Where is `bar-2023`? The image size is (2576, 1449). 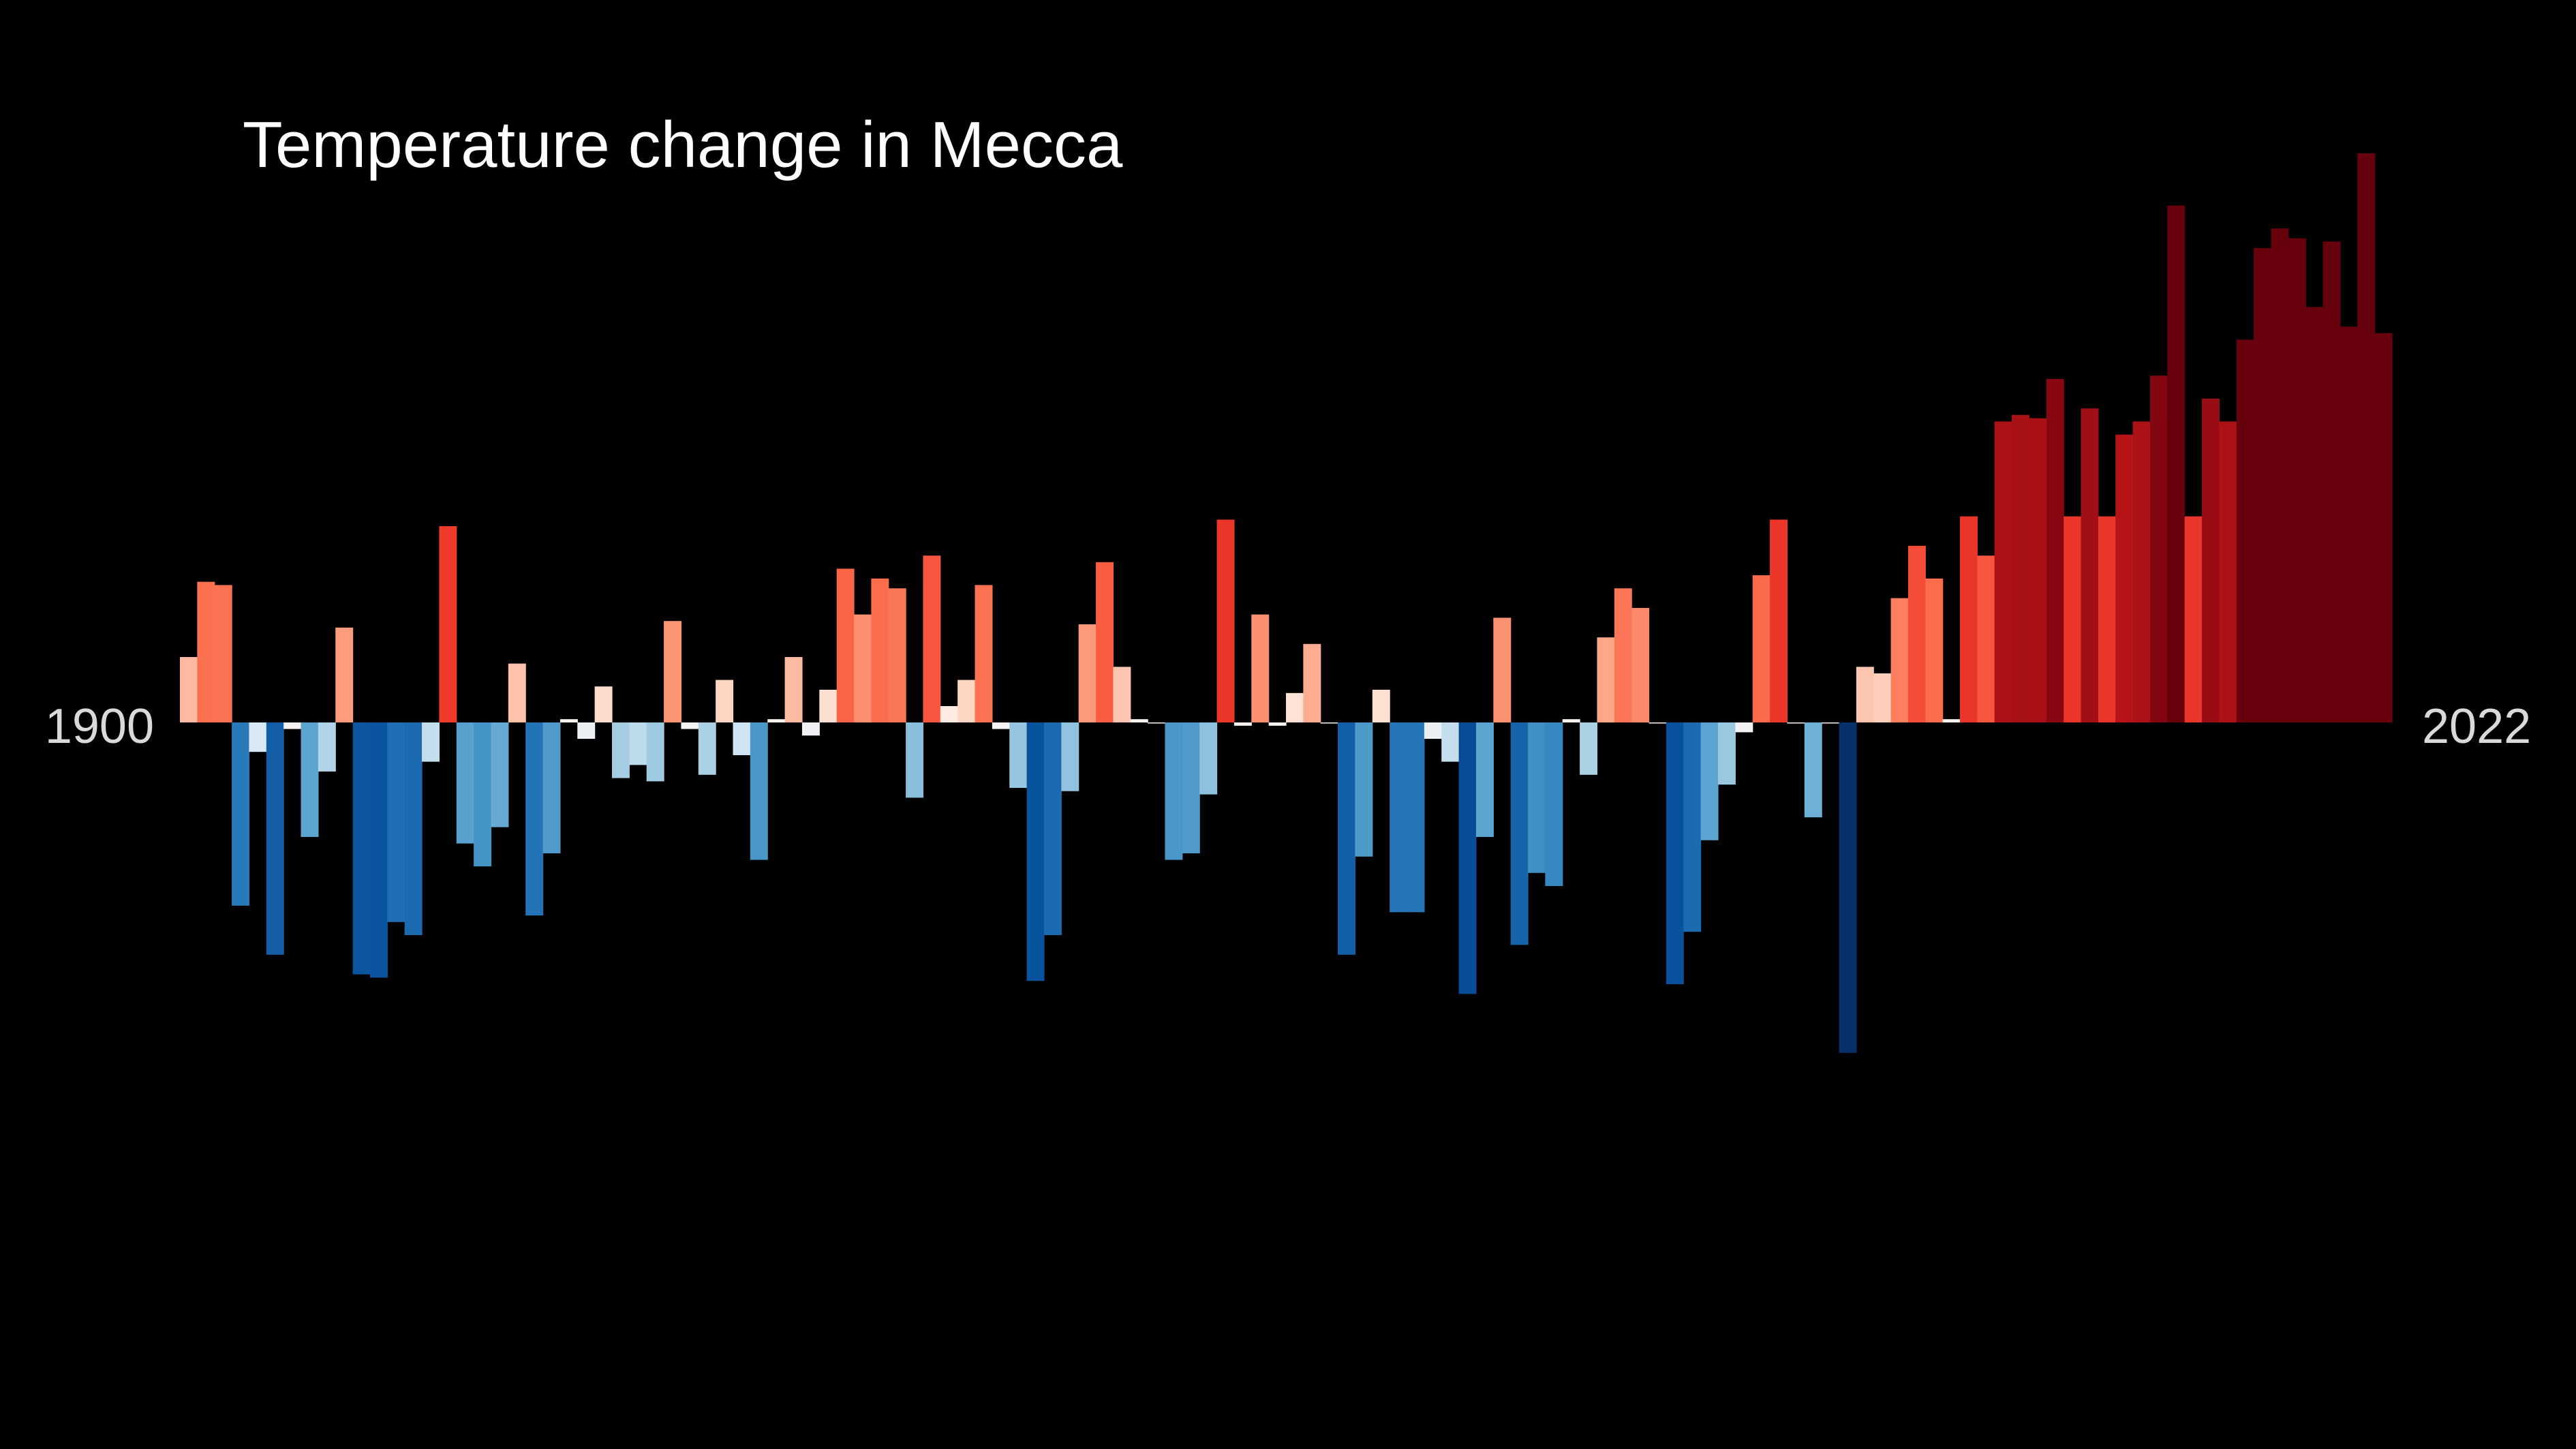 bar-2023 is located at coordinates (2314, 514).